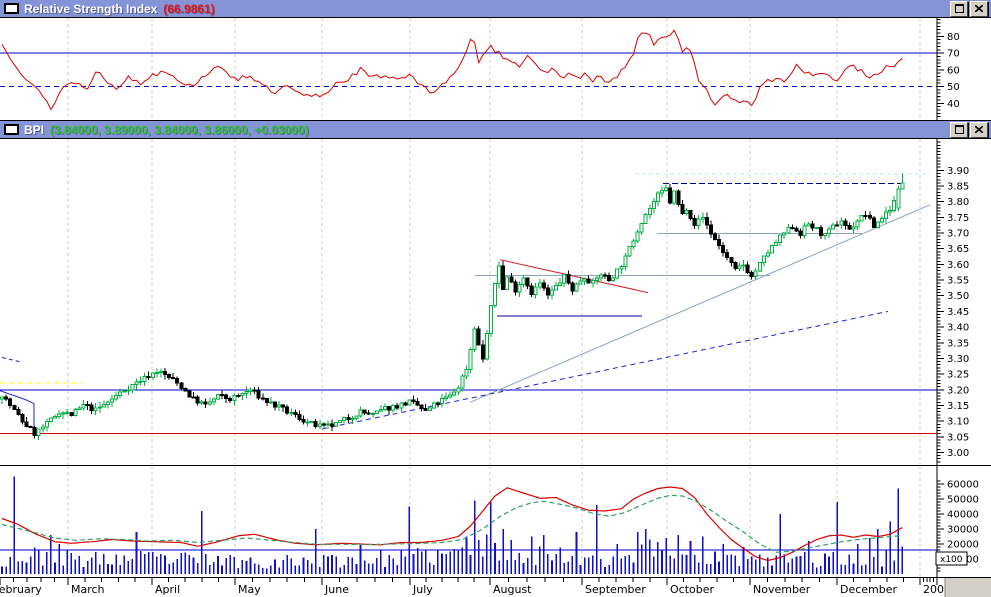 The width and height of the screenshot is (991, 597). Describe the element at coordinates (958, 406) in the screenshot. I see `svg-text: 3.15` at that location.